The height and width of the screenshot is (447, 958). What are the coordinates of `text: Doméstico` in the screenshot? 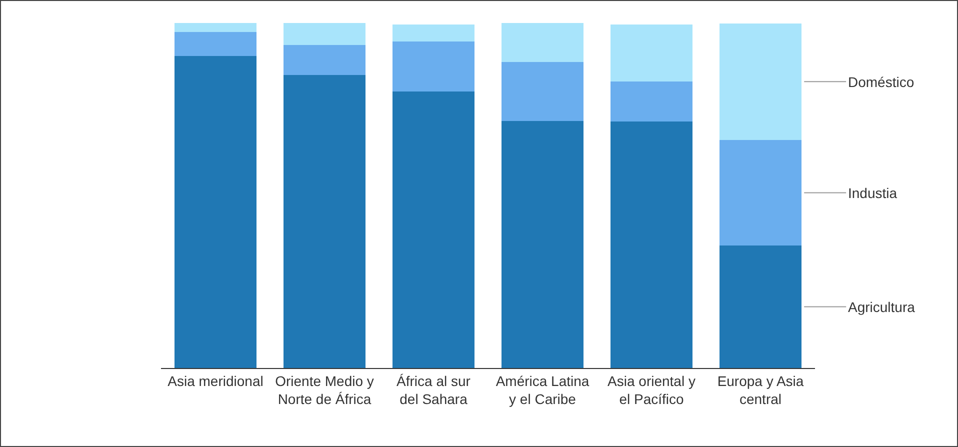 It's located at (881, 82).